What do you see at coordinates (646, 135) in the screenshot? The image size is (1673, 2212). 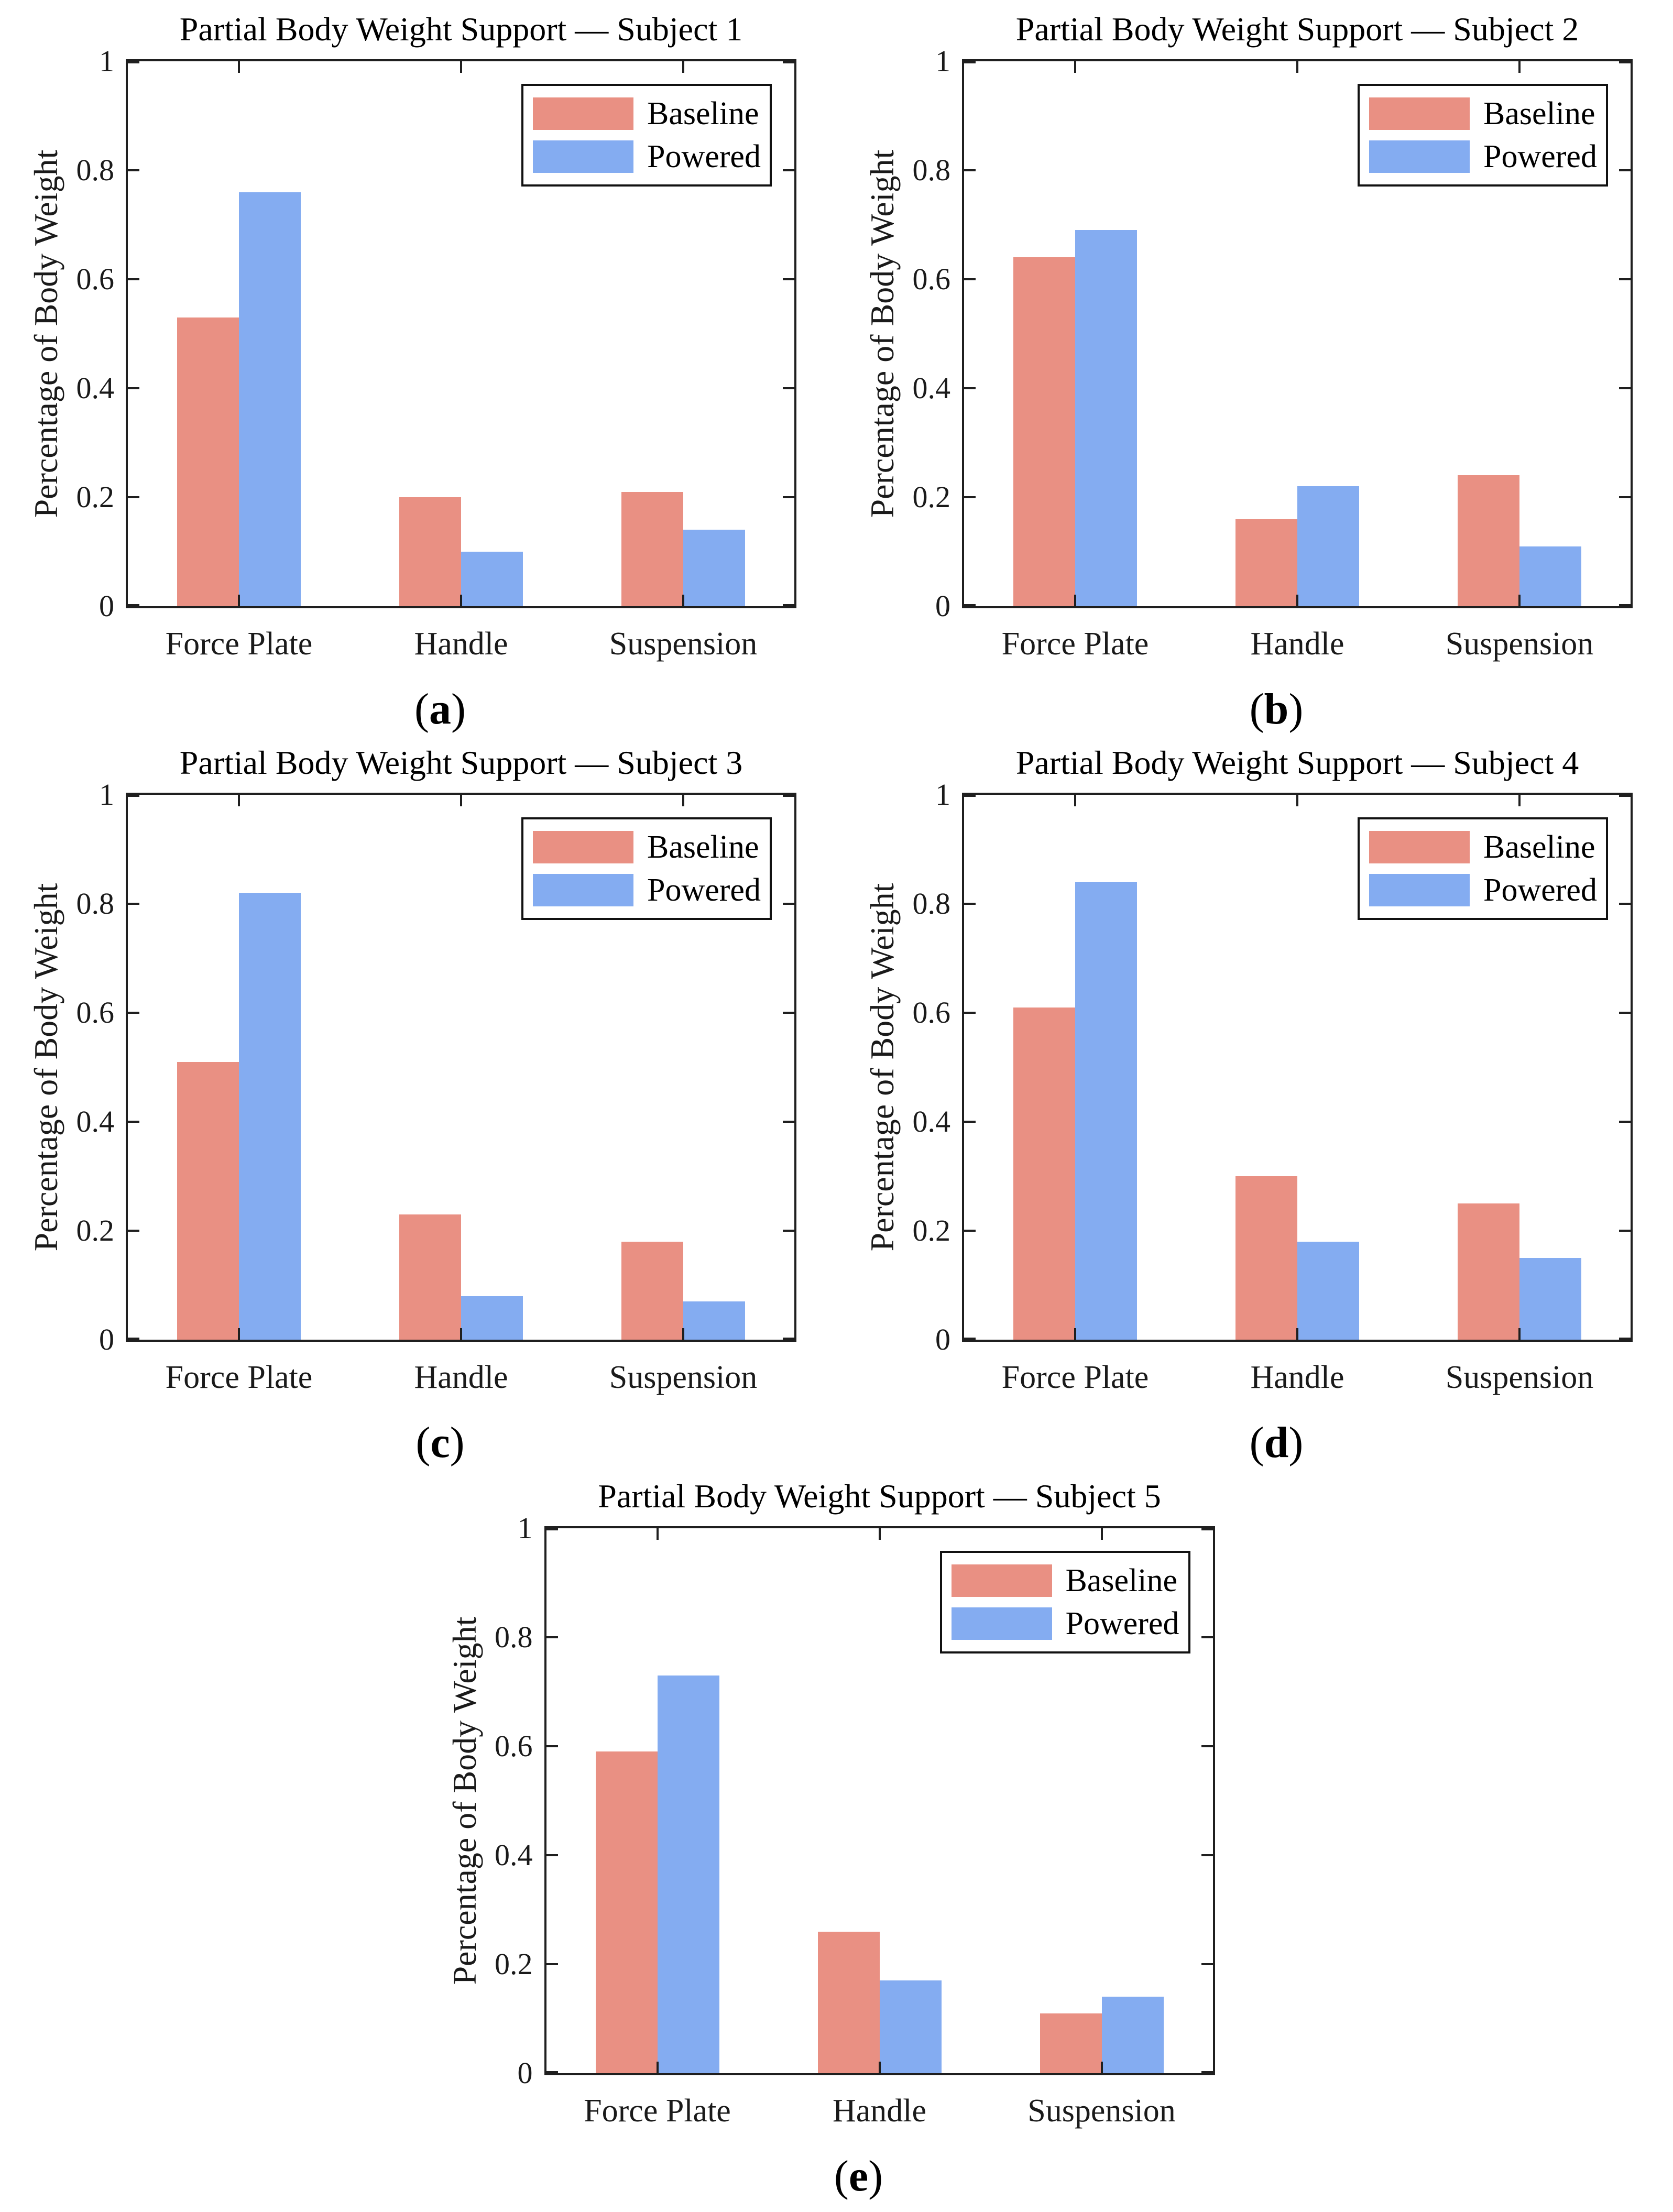 I see `legend: Baseline Powered` at bounding box center [646, 135].